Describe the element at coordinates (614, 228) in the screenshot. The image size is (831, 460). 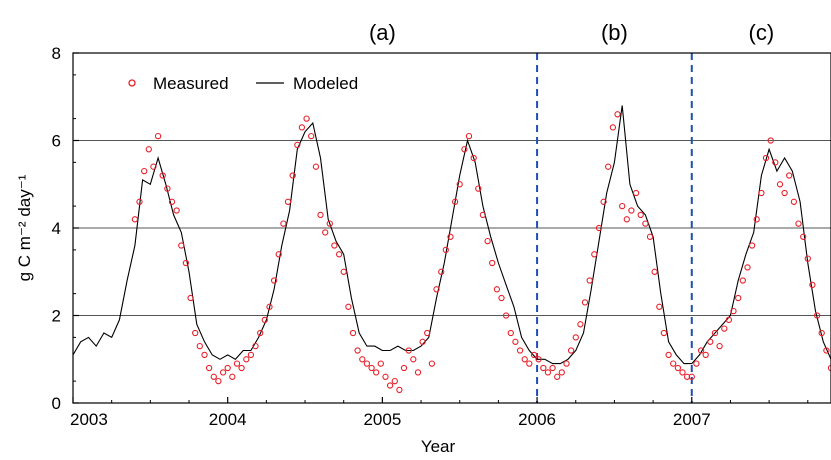
I see `period-dividers` at that location.